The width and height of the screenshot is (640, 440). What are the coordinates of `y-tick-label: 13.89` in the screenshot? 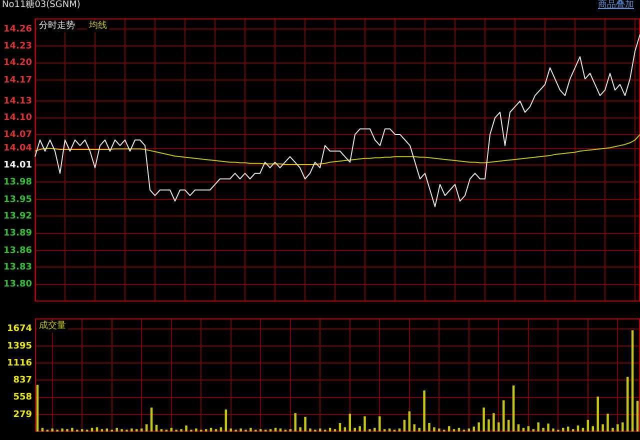 It's located at (18, 233).